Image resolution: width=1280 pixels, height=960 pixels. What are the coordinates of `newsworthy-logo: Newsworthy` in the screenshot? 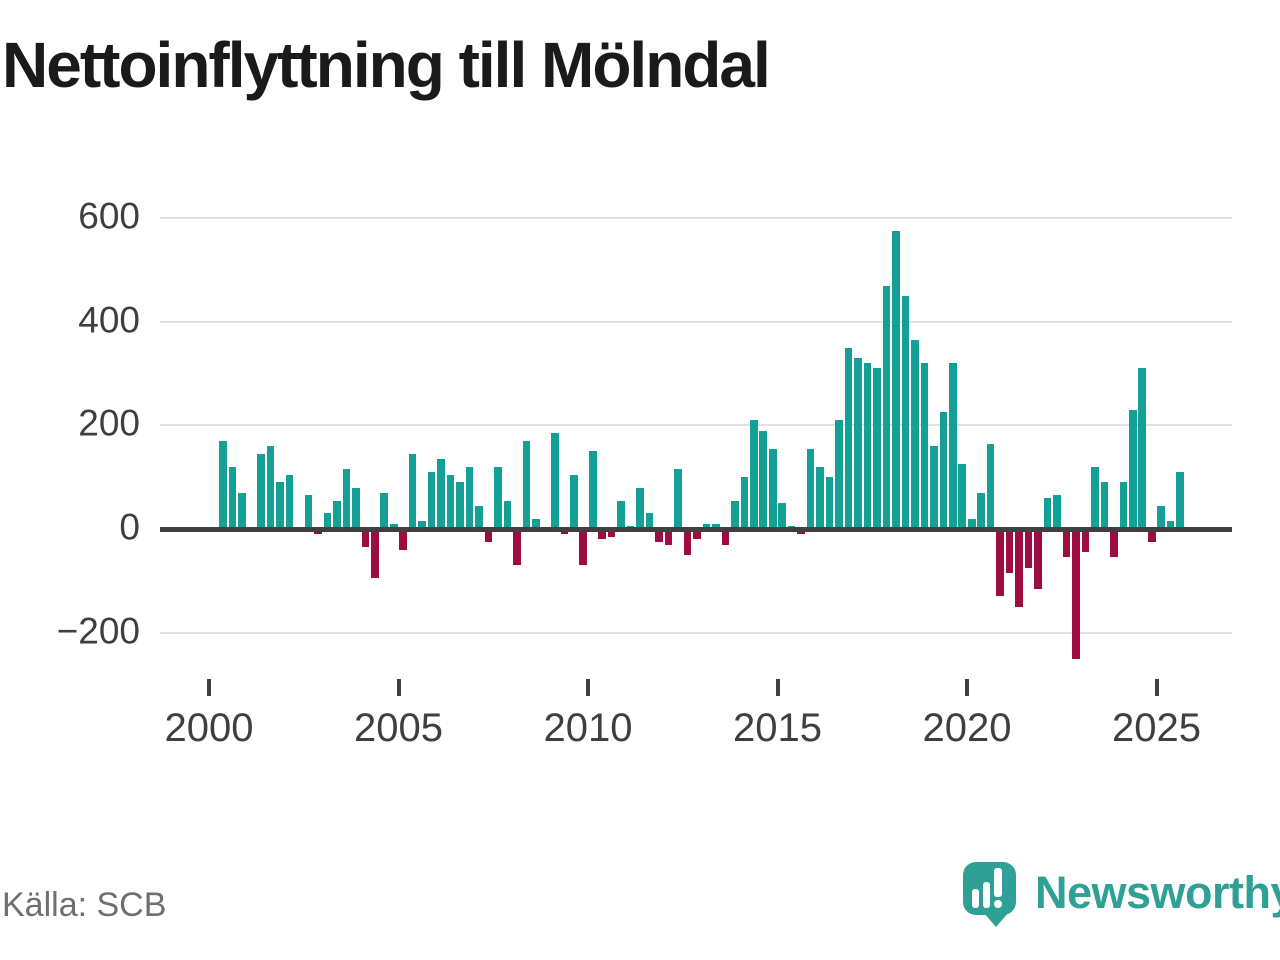 It's located at (1121, 897).